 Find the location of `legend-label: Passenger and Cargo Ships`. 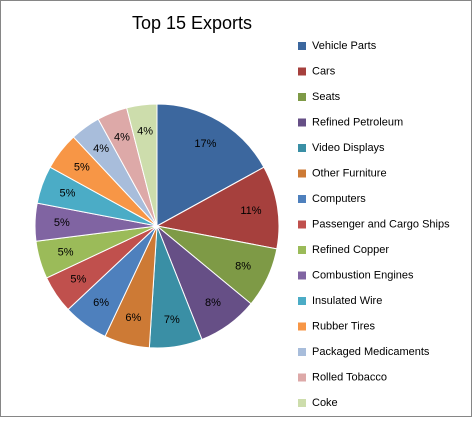

legend-label: Passenger and Cargo Ships is located at coordinates (381, 224).